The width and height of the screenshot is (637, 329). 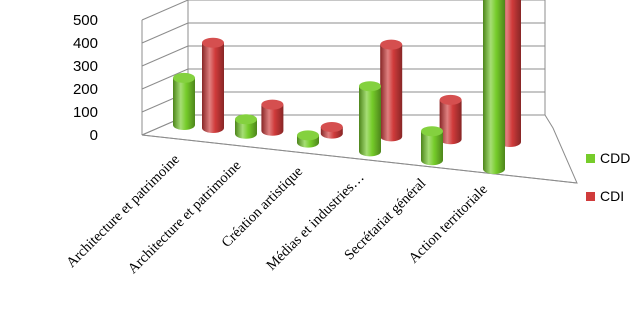 I want to click on y-tick-label: 0, so click(x=94, y=135).